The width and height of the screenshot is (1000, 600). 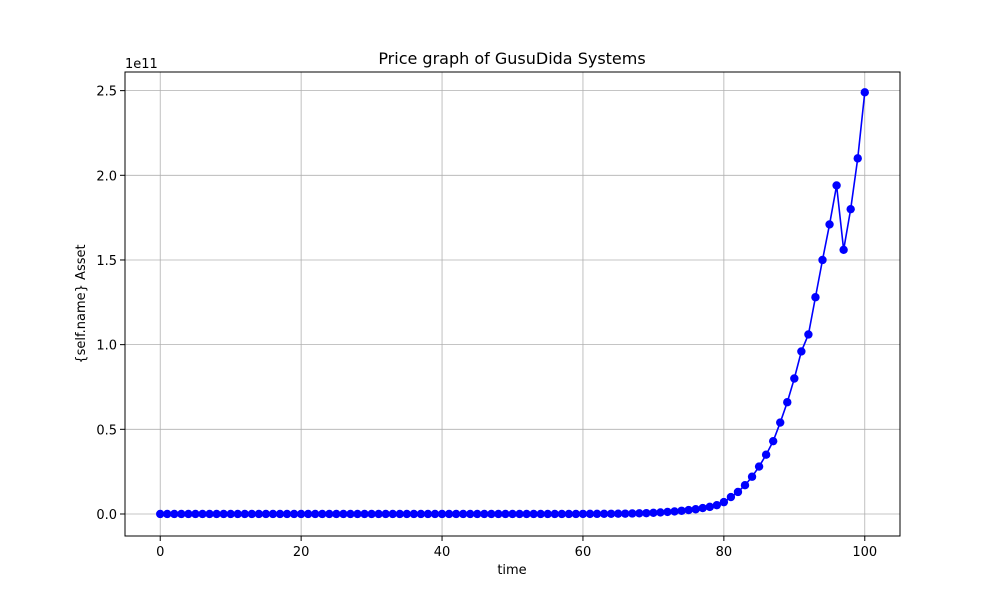 I want to click on x-axis-ticks: 0 20 40 60 80 100, so click(x=516, y=548).